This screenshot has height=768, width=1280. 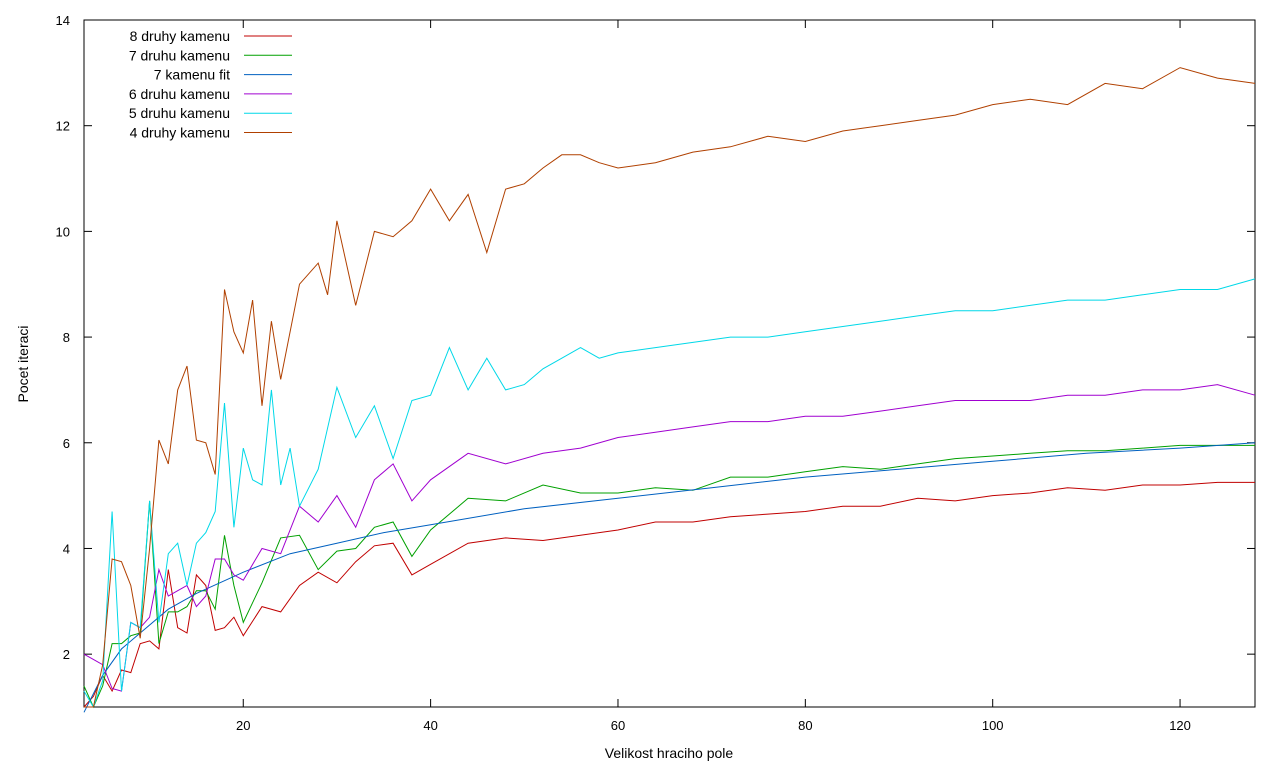 What do you see at coordinates (179, 94) in the screenshot?
I see `legend-label: 6 druhu kamenu` at bounding box center [179, 94].